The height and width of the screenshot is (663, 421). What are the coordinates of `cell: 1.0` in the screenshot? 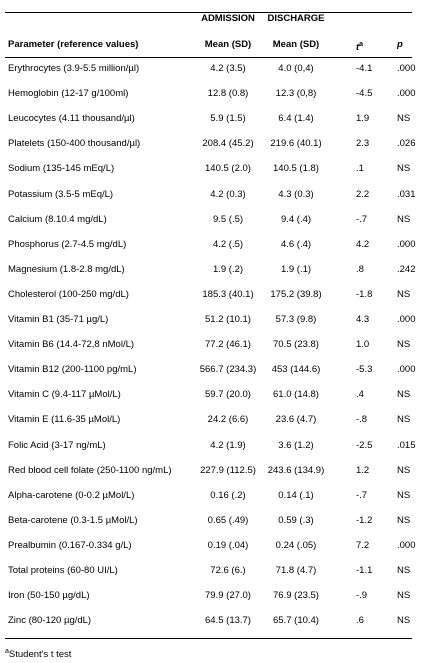 It's located at (363, 345).